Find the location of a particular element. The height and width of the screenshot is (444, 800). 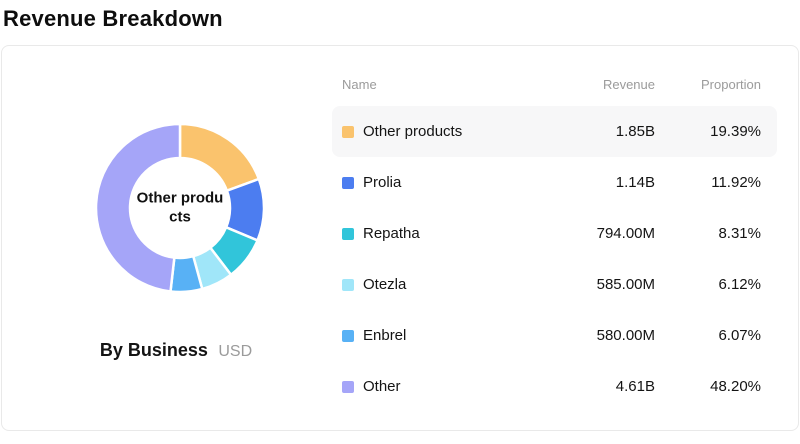

table-row: Other 4.61B 48.20% is located at coordinates (554, 386).